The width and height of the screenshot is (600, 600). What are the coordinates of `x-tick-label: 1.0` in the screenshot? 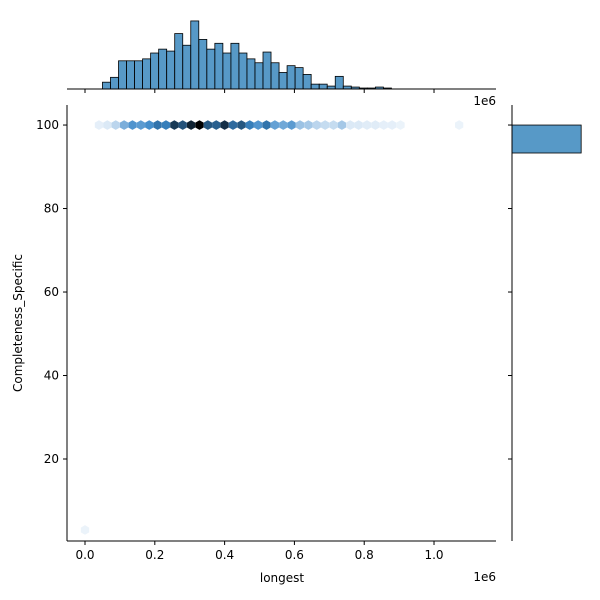 It's located at (433, 555).